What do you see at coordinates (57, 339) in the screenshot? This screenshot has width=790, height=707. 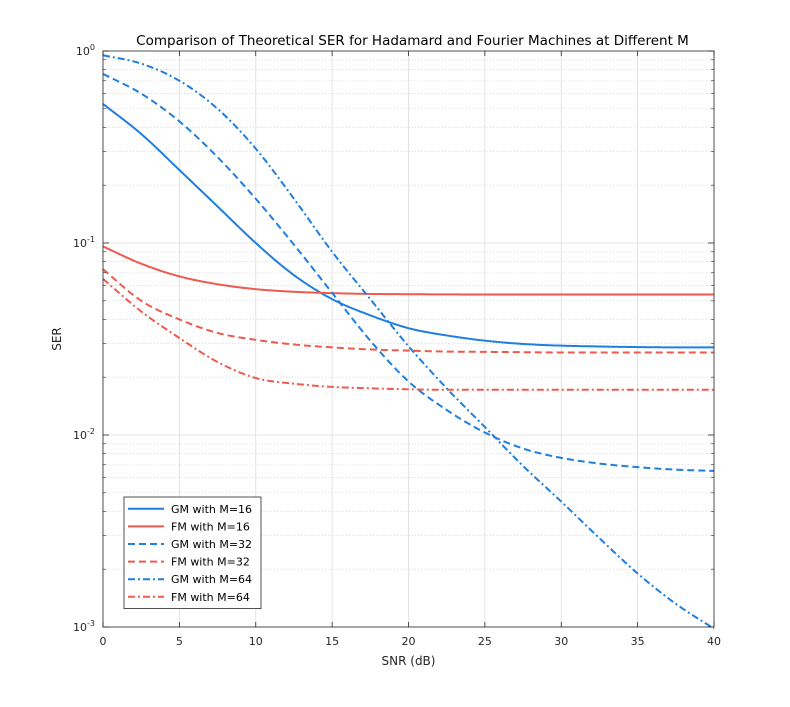 I see `y-axis-label: SER` at bounding box center [57, 339].